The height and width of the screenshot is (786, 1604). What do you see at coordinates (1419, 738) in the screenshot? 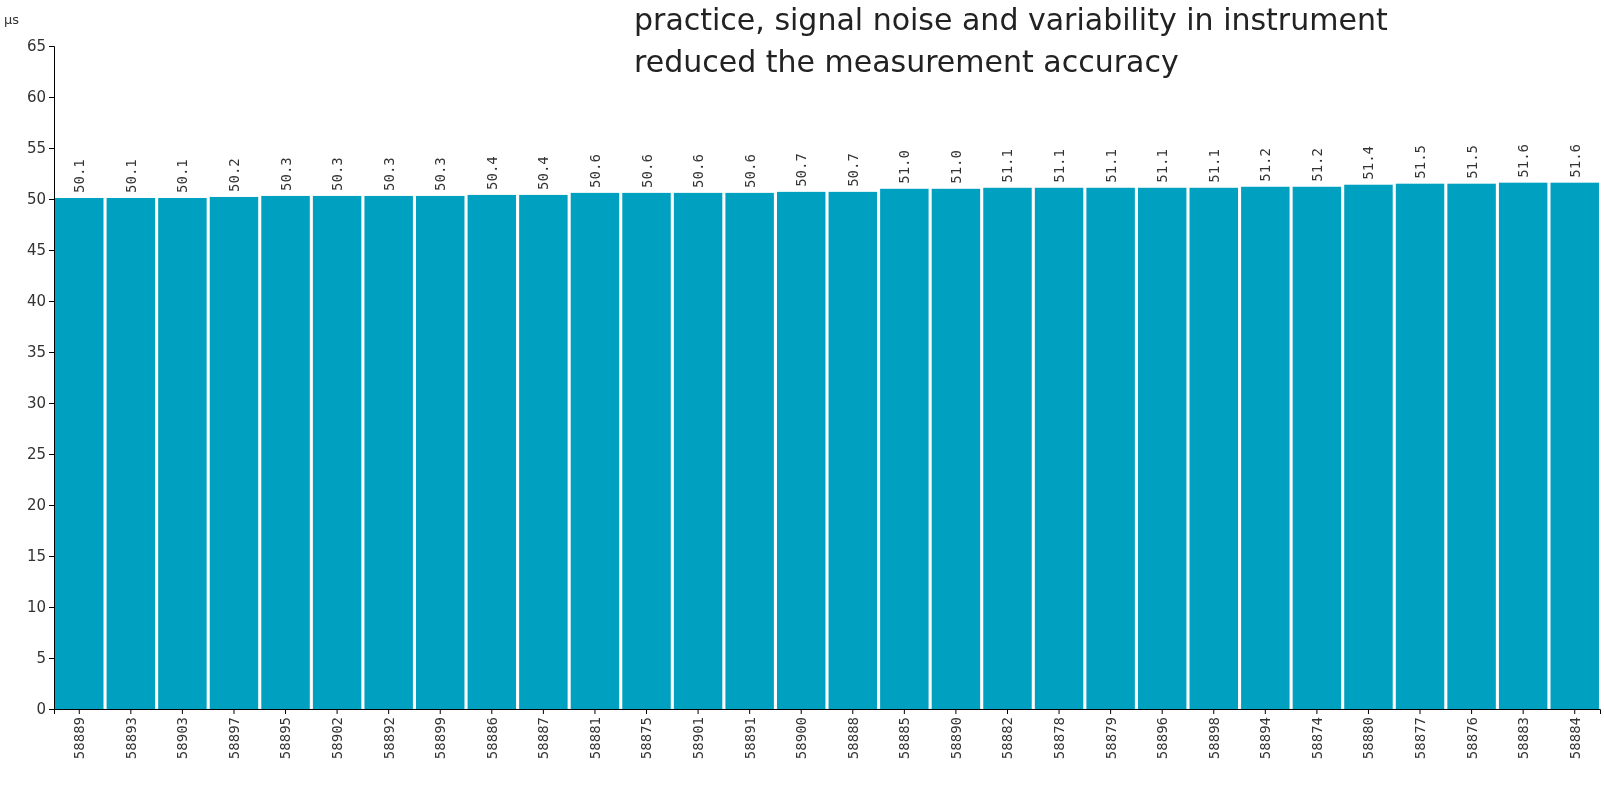
I see `x-tick-label: 58877` at bounding box center [1419, 738].